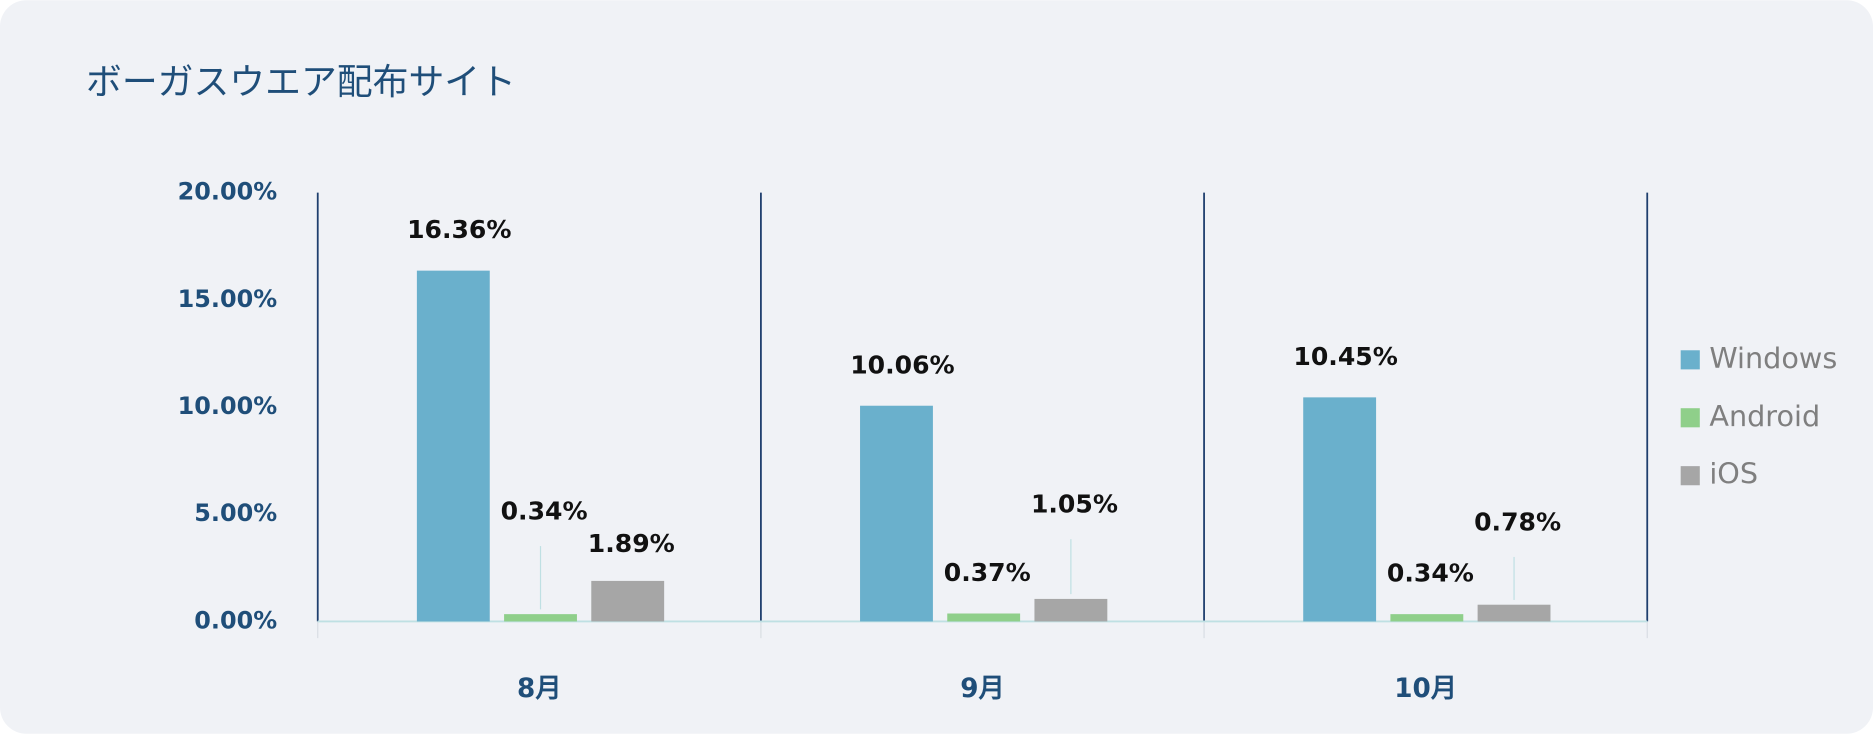 The height and width of the screenshot is (738, 1873). Describe the element at coordinates (1425, 689) in the screenshot. I see `x-tick-label: 10月` at that location.